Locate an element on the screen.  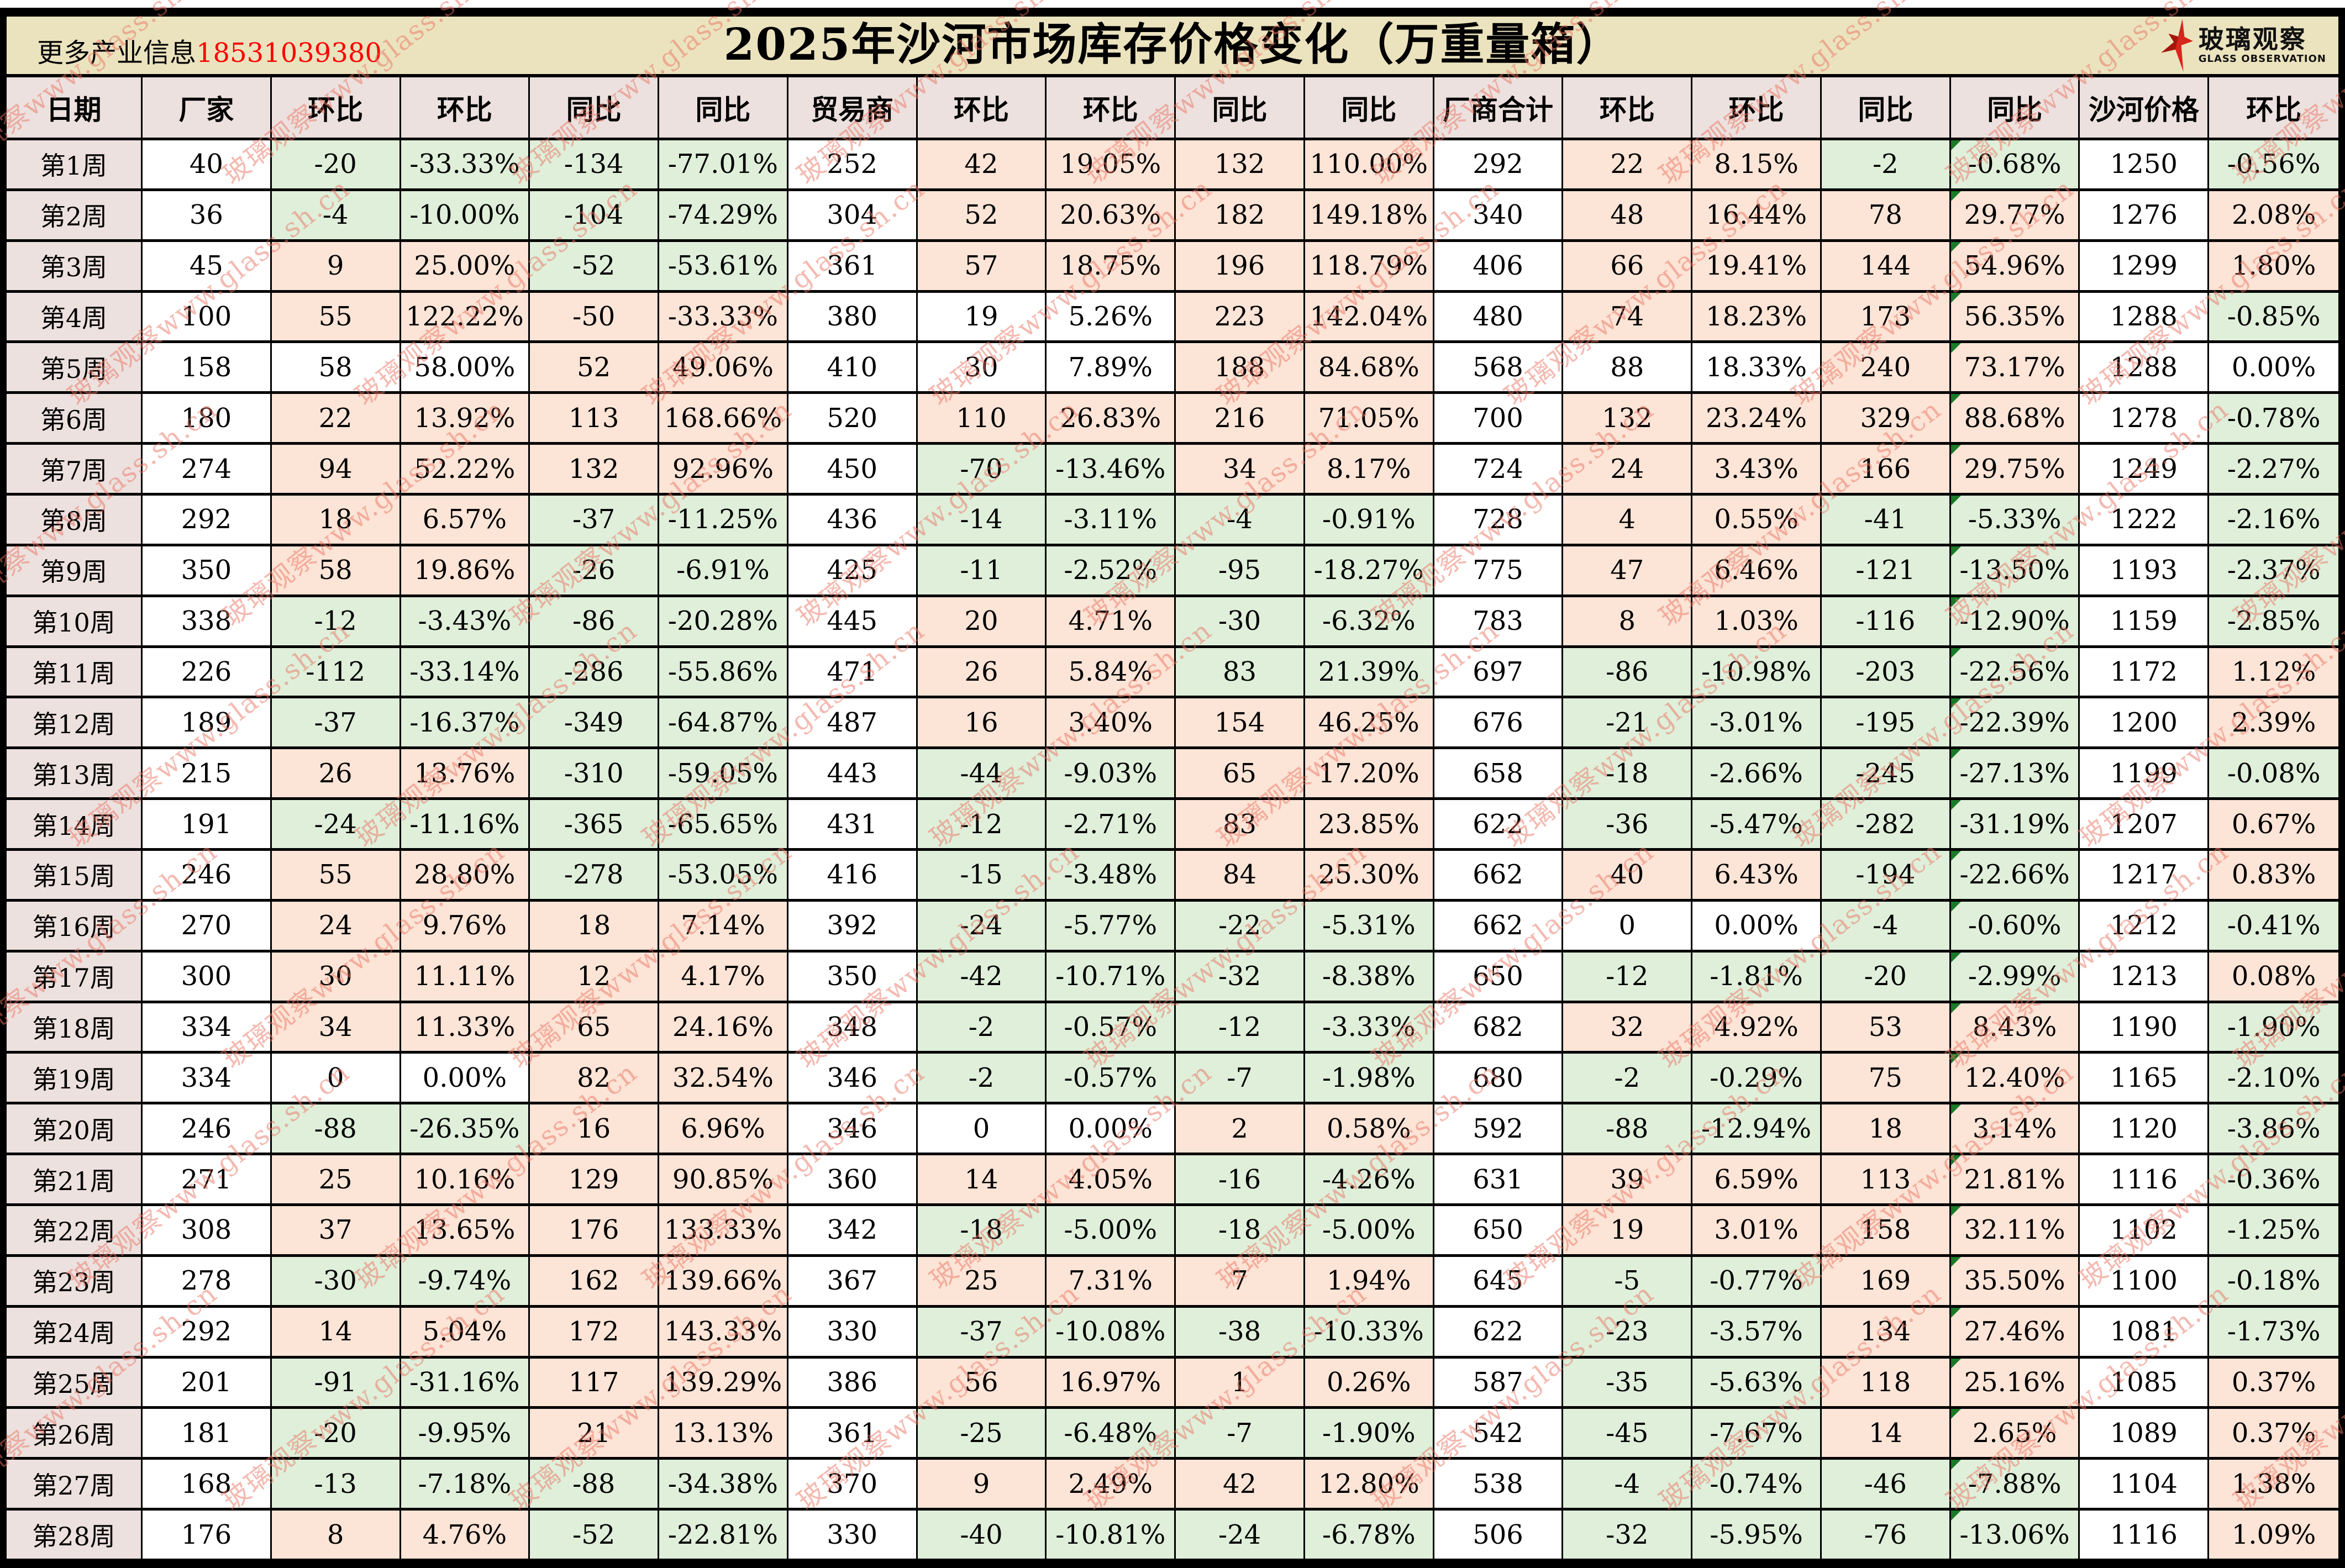
table-cell: 1212 is located at coordinates (2145, 927).